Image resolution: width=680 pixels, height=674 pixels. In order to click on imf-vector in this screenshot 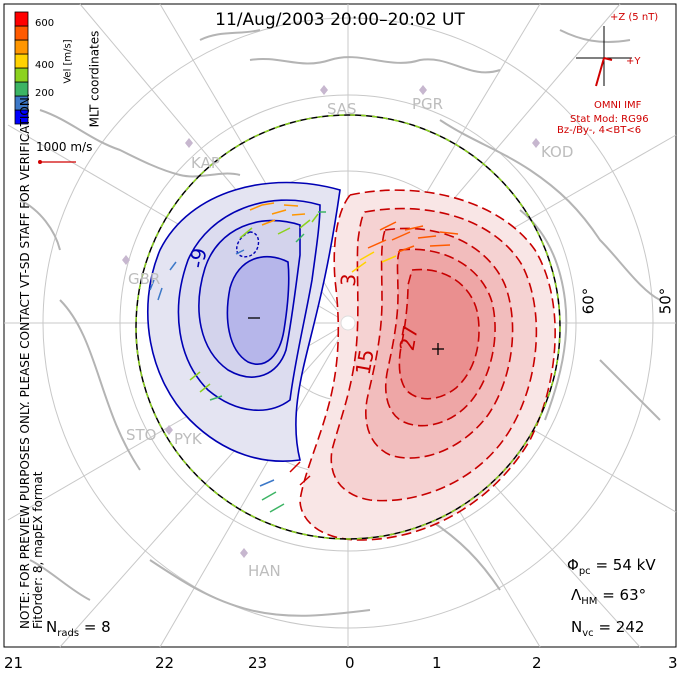, I will do `click(604, 72)`.